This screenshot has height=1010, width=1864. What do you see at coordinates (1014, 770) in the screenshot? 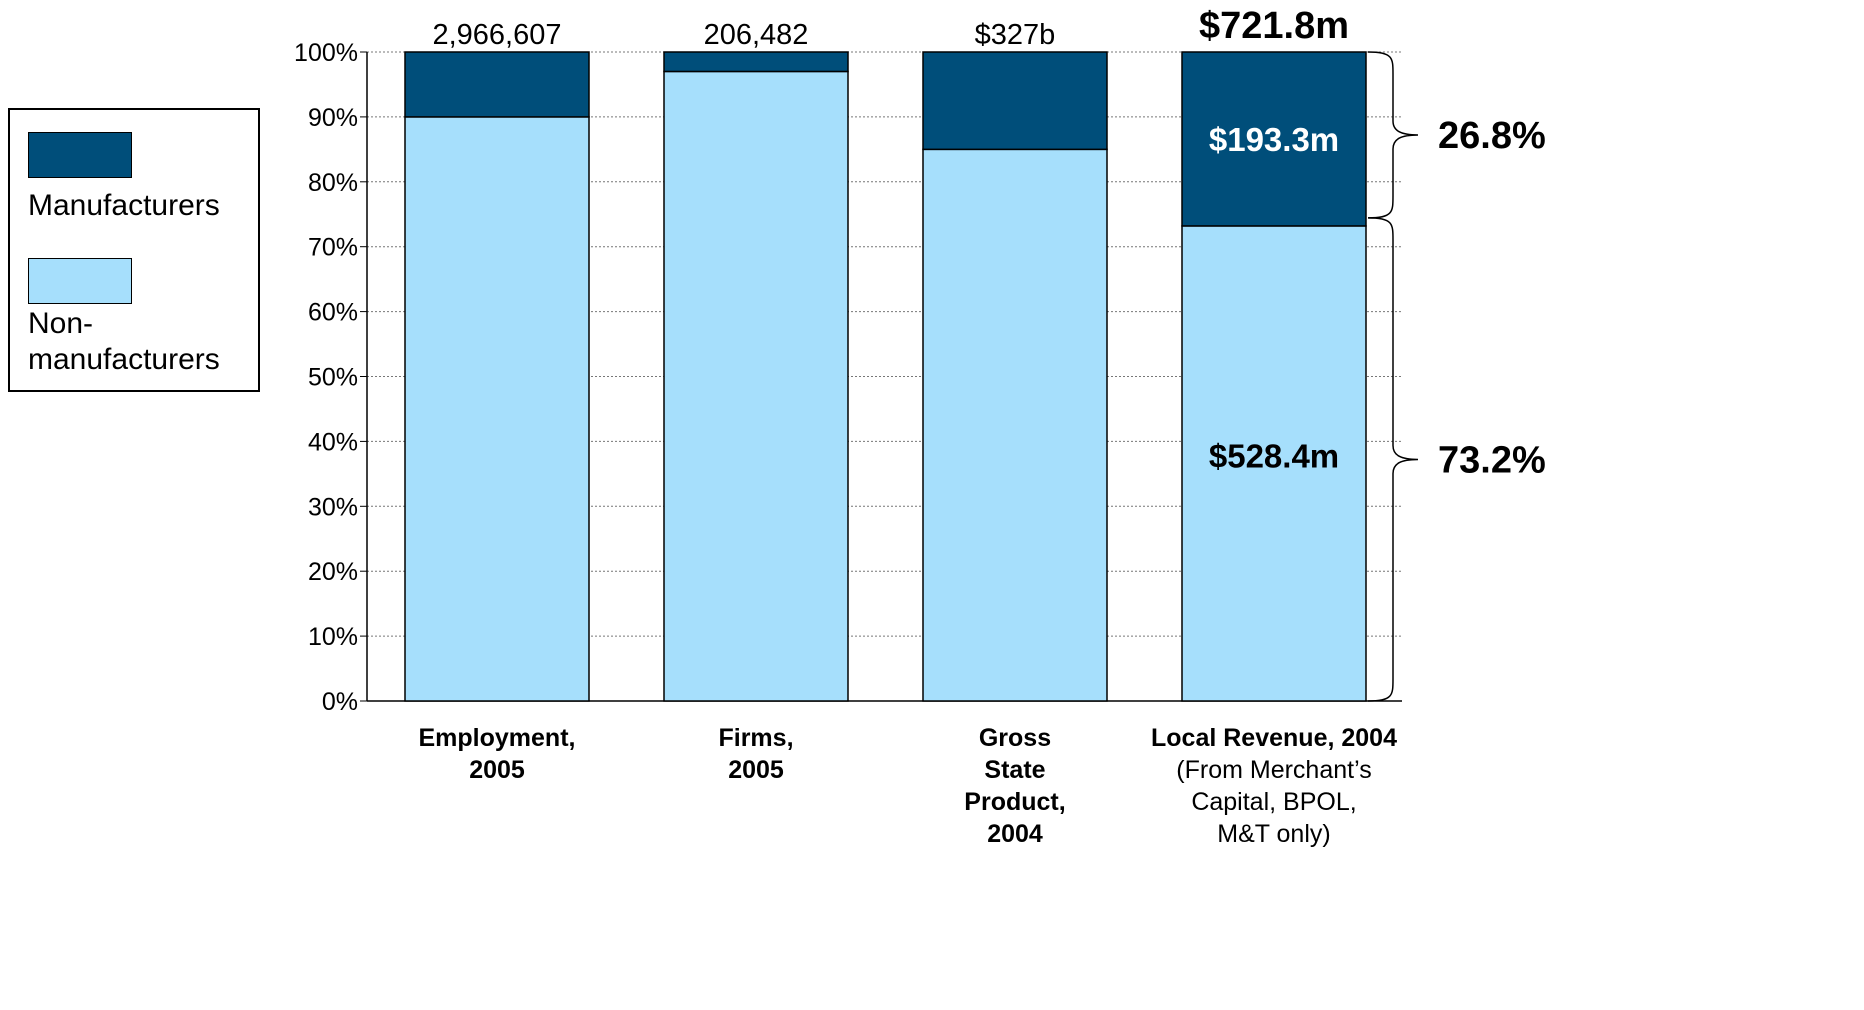
I see `category-label: State` at bounding box center [1014, 770].